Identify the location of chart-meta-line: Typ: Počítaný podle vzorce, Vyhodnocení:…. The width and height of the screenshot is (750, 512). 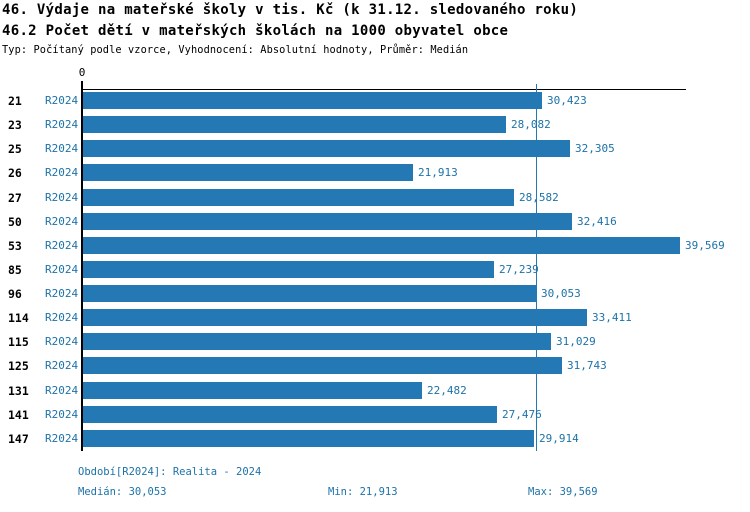
(235, 50).